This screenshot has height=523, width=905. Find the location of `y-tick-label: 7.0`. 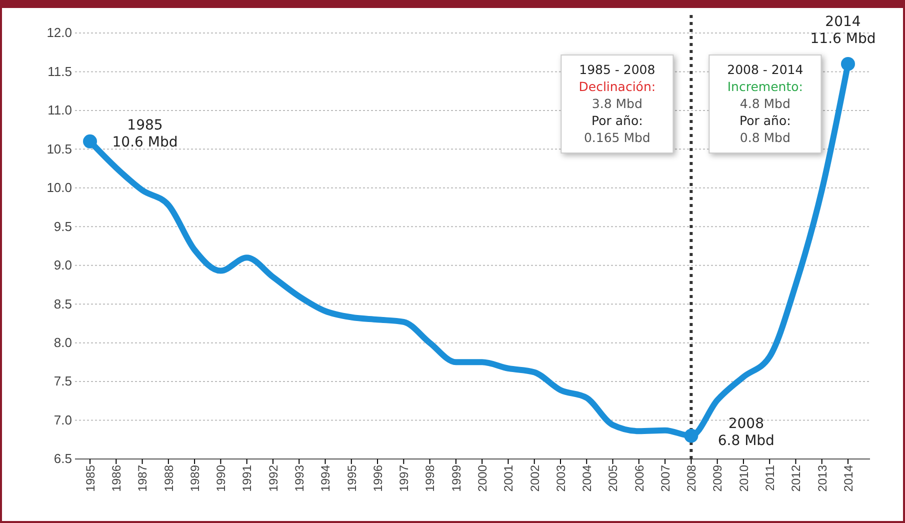

y-tick-label: 7.0 is located at coordinates (63, 420).